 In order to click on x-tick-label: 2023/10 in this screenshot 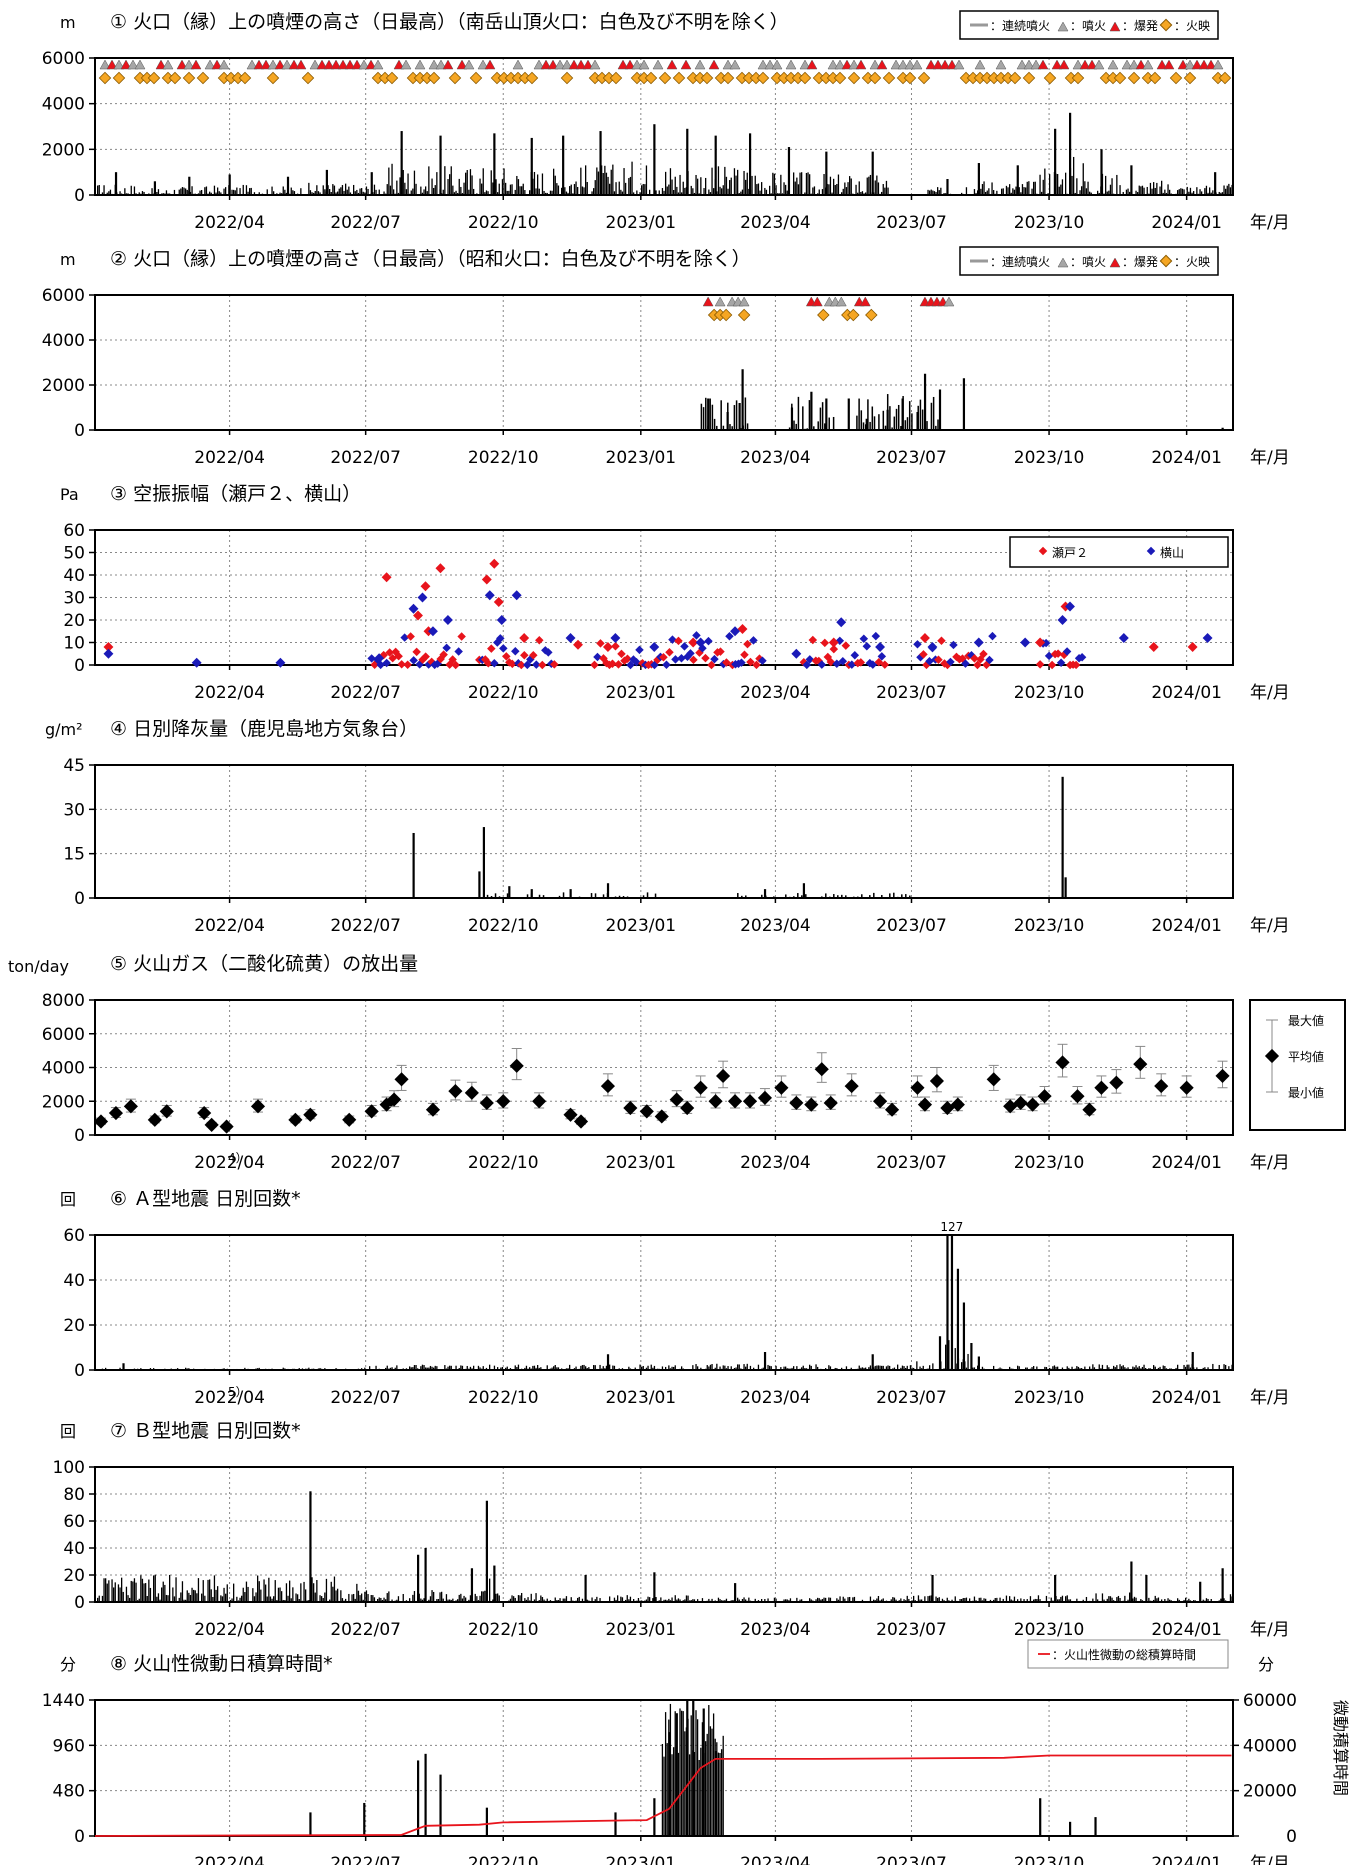, I will do `click(1049, 693)`.